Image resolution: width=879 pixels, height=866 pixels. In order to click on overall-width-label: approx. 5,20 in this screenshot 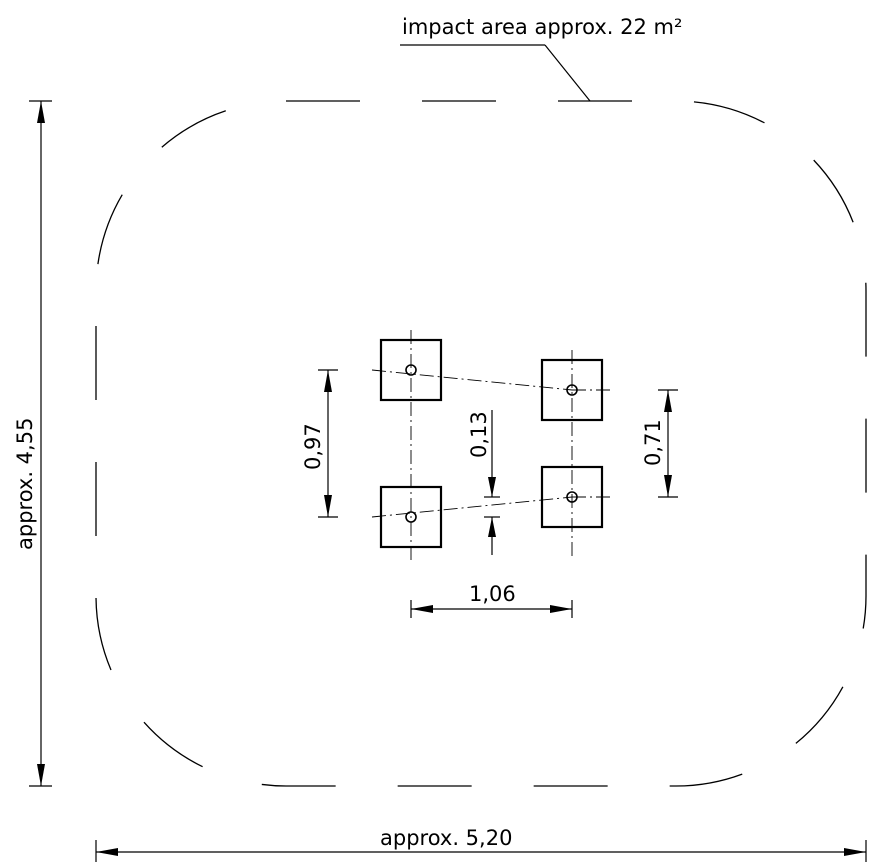, I will do `click(446, 838)`.